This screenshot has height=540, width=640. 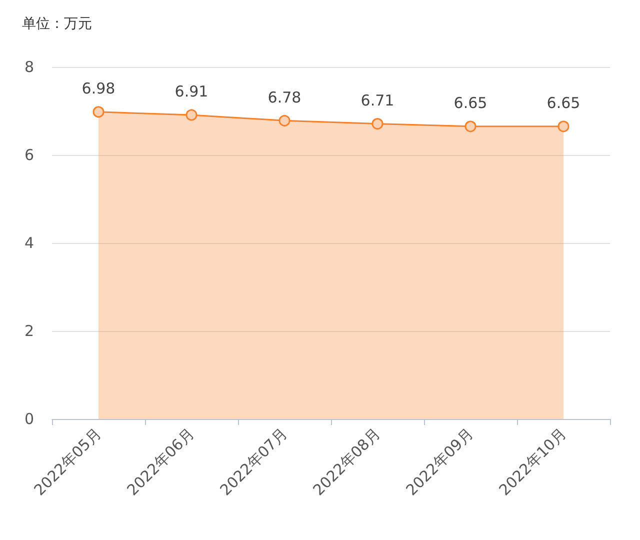 I want to click on y-tick-label: 2, so click(x=29, y=331).